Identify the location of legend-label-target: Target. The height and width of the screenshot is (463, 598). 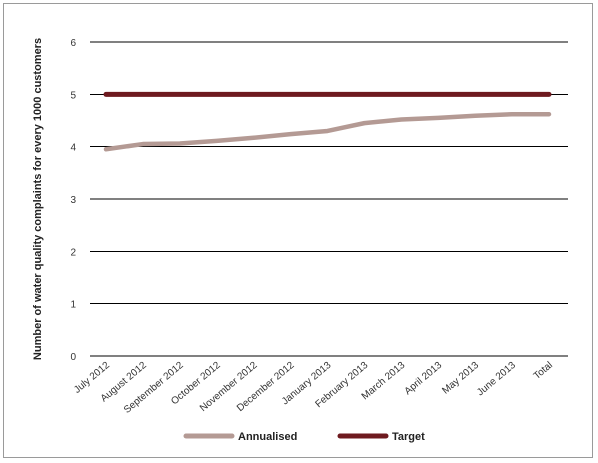
(408, 437).